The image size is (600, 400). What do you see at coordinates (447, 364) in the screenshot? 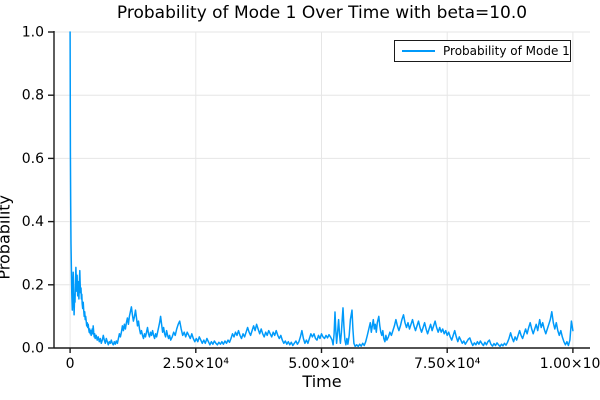
I see `x-tick-label: 7.50×10⁴` at bounding box center [447, 364].